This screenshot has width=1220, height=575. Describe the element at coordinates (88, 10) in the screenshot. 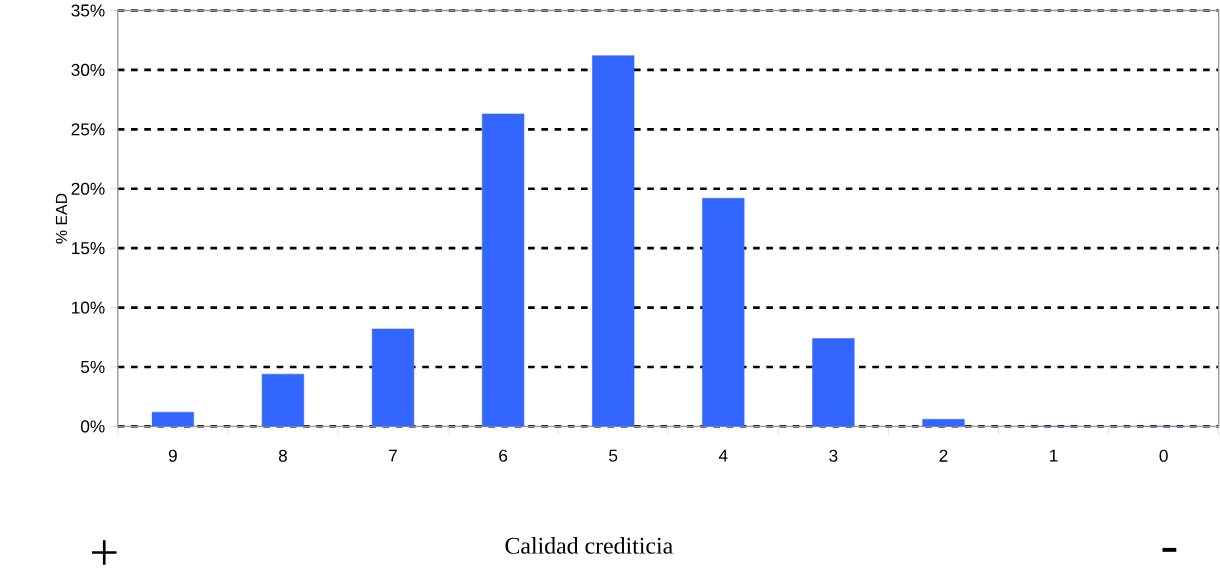

I see `y-tick-label: 35%` at that location.